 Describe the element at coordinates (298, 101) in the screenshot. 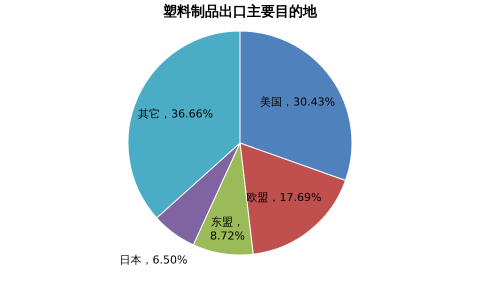

I see `slice-label: 美国，30.43%` at that location.